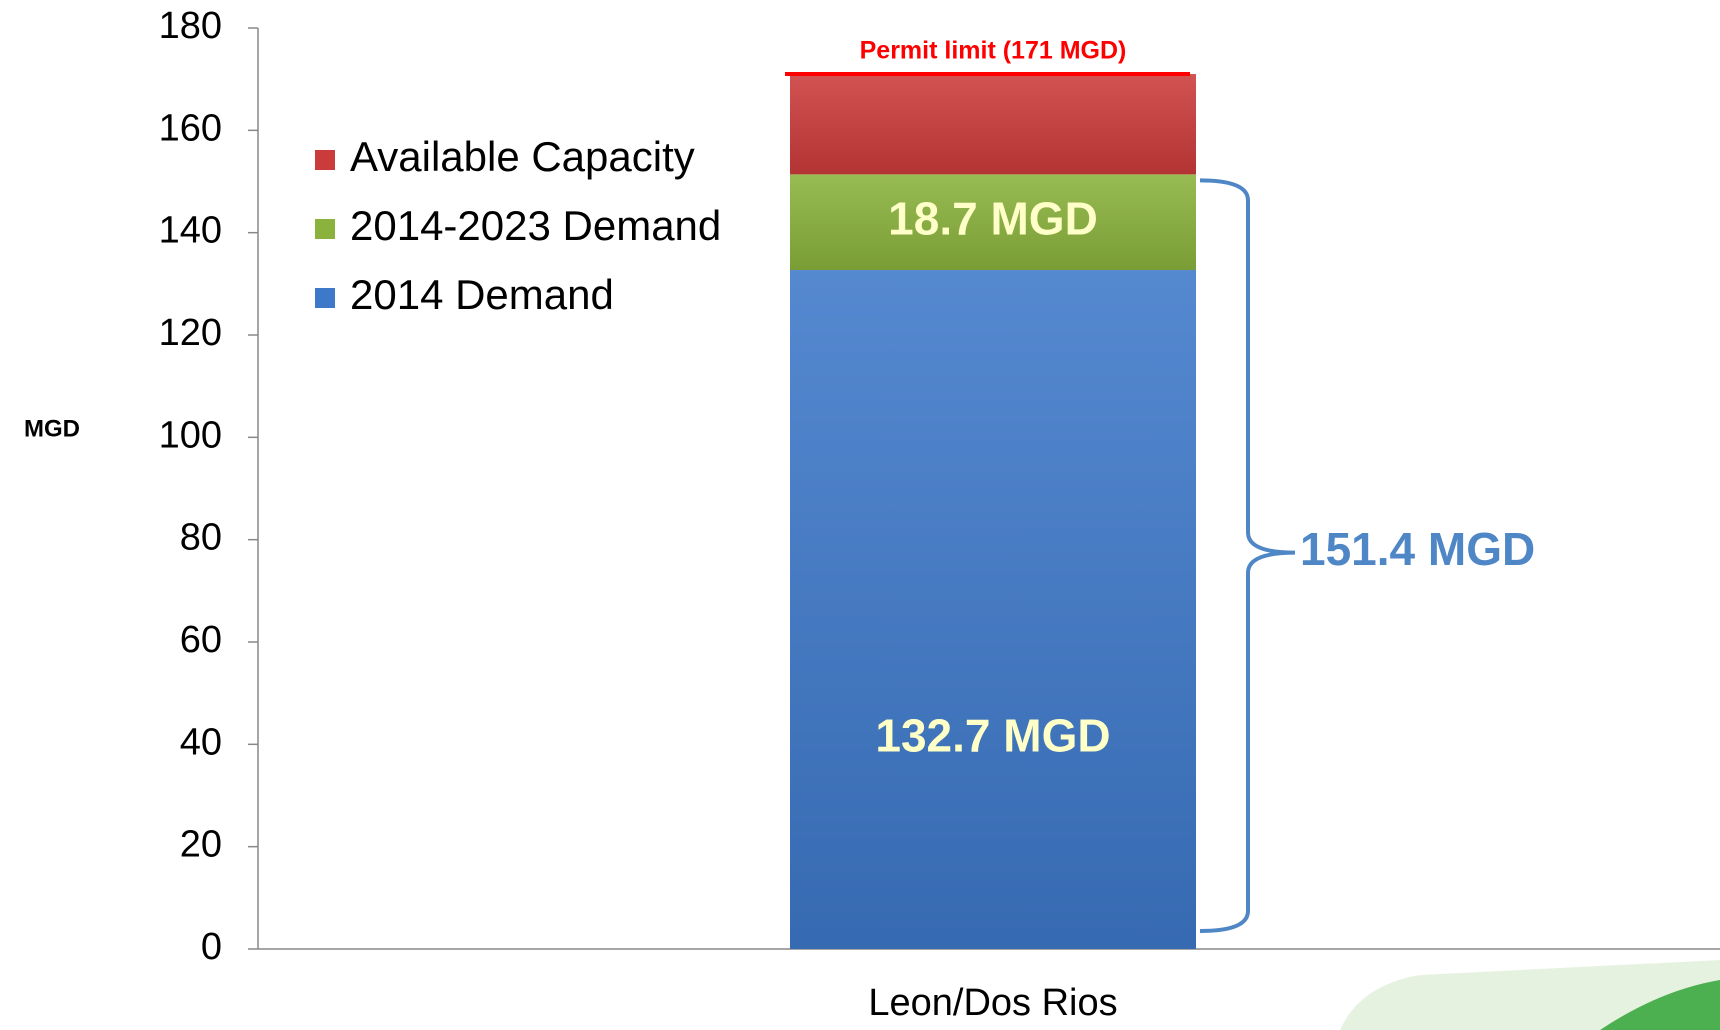  I want to click on bracket, so click(1247, 555).